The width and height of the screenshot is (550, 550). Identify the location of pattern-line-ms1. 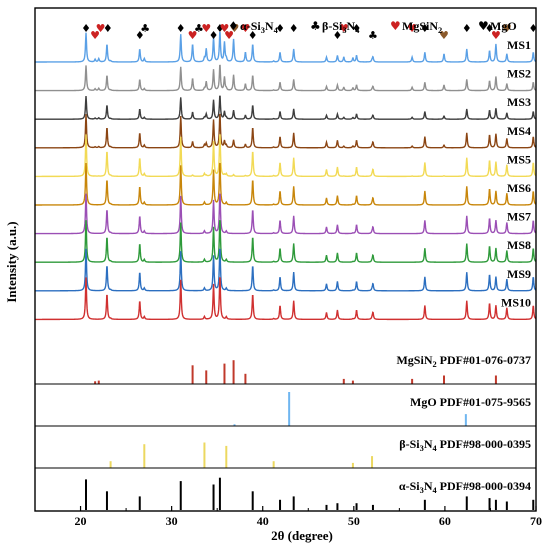
(286, 47).